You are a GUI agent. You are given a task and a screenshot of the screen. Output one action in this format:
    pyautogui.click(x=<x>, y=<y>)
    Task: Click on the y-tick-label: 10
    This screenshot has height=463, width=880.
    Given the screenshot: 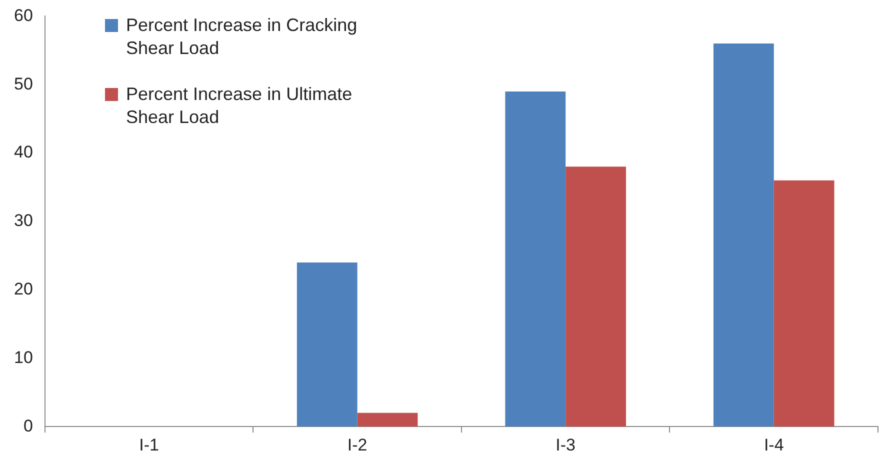 What is the action you would take?
    pyautogui.click(x=23, y=357)
    